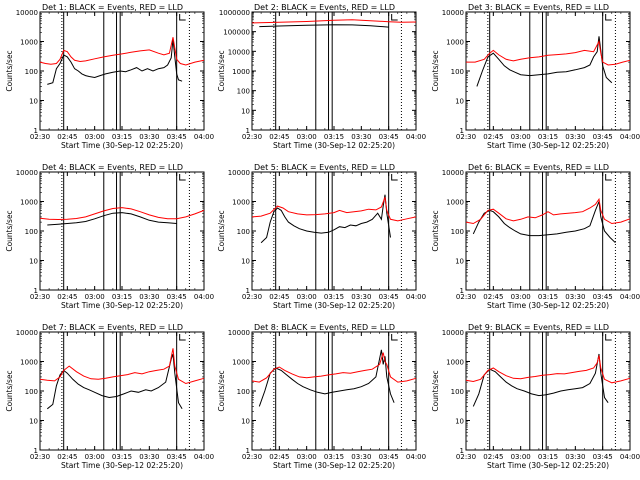 This screenshot has height=480, width=640. I want to click on panel-title: Det 4: BLACK = Events, RED = LLD, so click(112, 167).